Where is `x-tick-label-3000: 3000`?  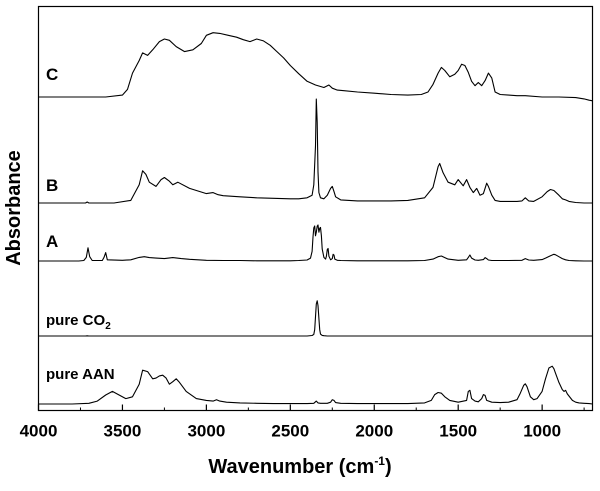
x-tick-label-3000: 3000 is located at coordinates (206, 431).